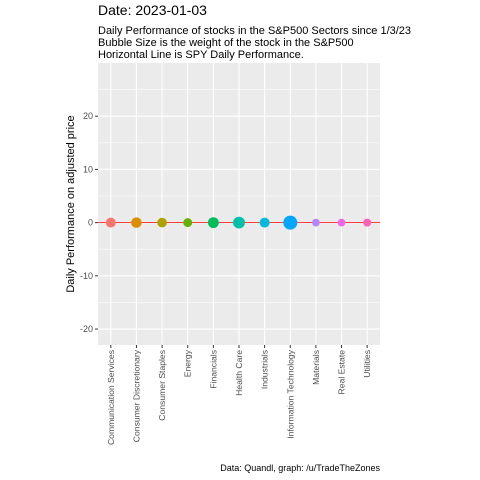  Describe the element at coordinates (265, 369) in the screenshot. I see `x-tick-label: Industrials` at that location.